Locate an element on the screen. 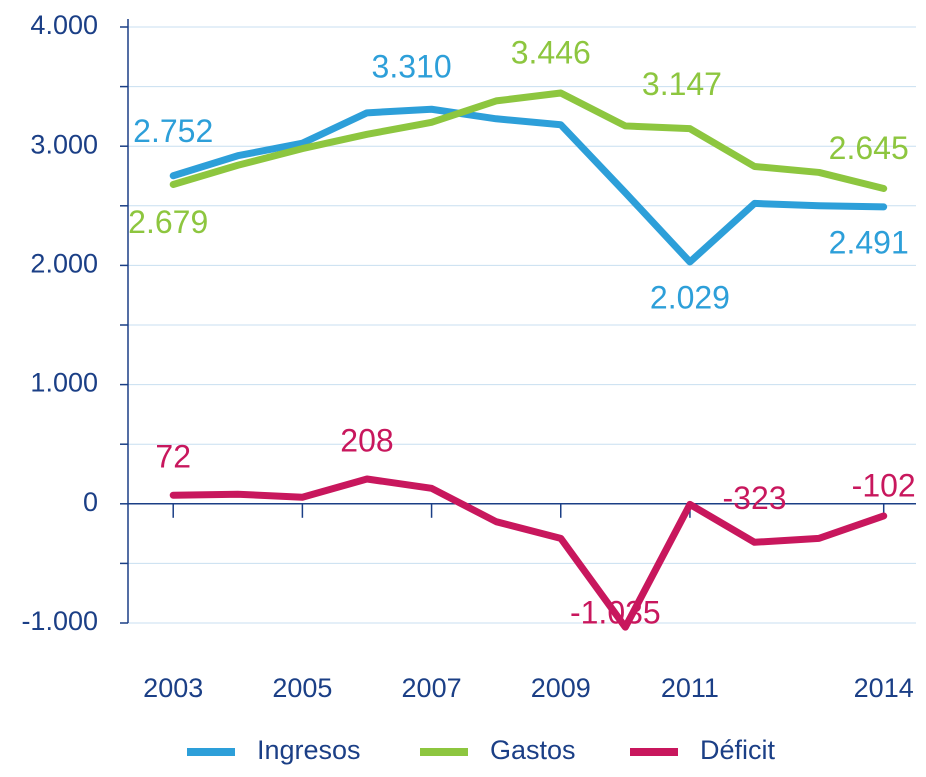 The height and width of the screenshot is (777, 926). y-tick-label: 0 is located at coordinates (90, 502).